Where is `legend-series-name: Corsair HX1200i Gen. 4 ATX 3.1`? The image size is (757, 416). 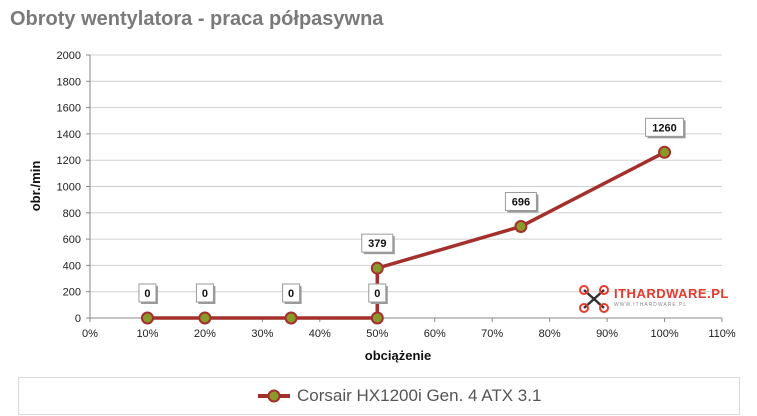 legend-series-name: Corsair HX1200i Gen. 4 ATX 3.1 is located at coordinates (419, 395).